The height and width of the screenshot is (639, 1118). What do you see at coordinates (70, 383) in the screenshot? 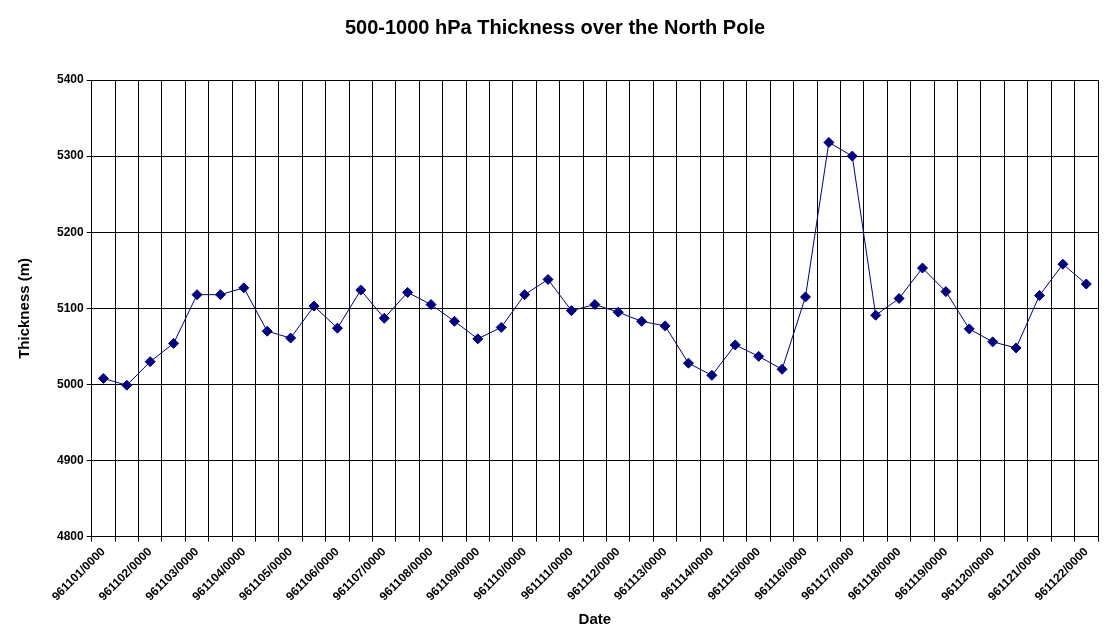
I see `y-tick-label: 5000` at bounding box center [70, 383].